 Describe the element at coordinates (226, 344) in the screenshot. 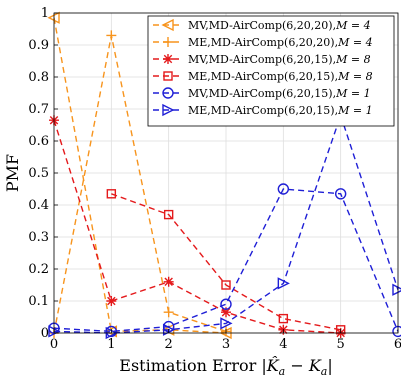

I see `x-tick-label: 3` at that location.